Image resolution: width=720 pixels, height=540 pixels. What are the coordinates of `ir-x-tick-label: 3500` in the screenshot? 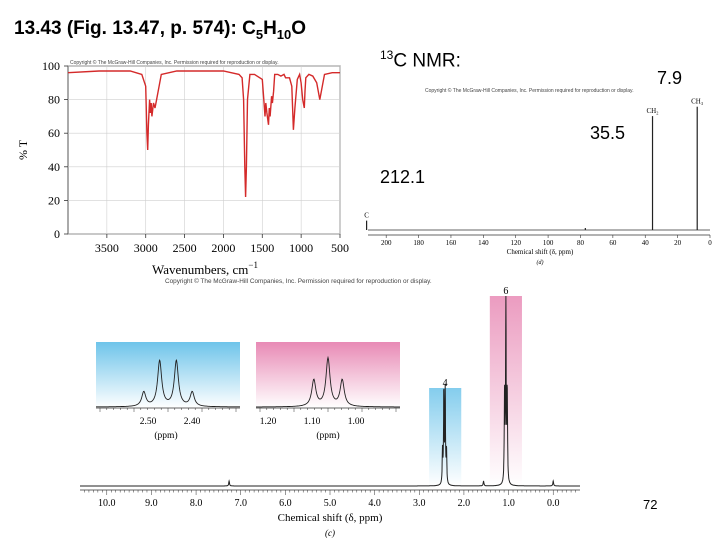 It's located at (107, 248).